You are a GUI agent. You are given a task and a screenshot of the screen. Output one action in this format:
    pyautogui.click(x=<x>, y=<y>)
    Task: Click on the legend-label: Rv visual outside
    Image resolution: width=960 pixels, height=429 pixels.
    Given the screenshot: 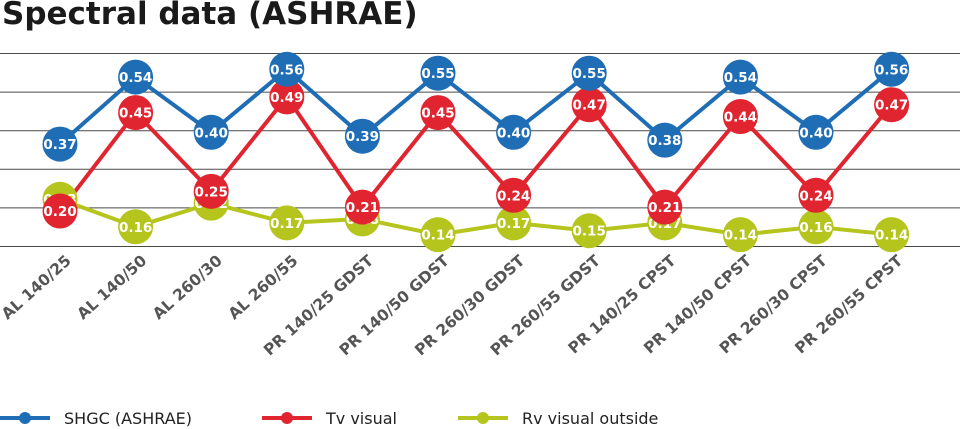 What is the action you would take?
    pyautogui.click(x=590, y=418)
    